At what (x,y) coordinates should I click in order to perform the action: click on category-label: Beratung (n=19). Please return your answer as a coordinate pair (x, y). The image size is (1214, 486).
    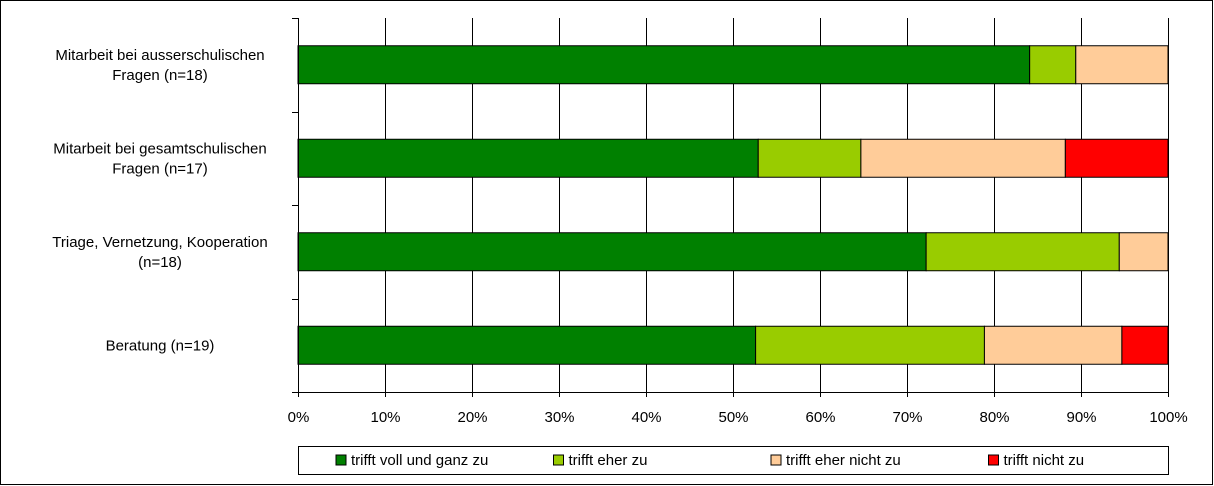
    Looking at the image, I should click on (160, 345).